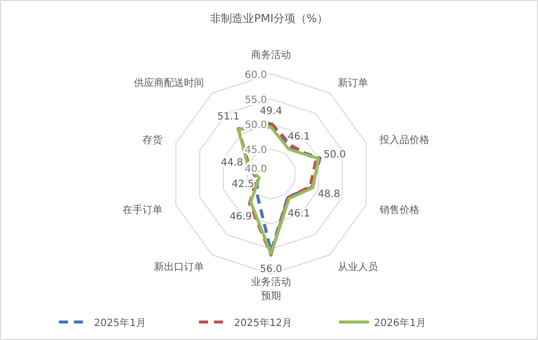 The image size is (538, 340). Describe the element at coordinates (329, 194) in the screenshot. I see `data-label: 48.8` at that location.